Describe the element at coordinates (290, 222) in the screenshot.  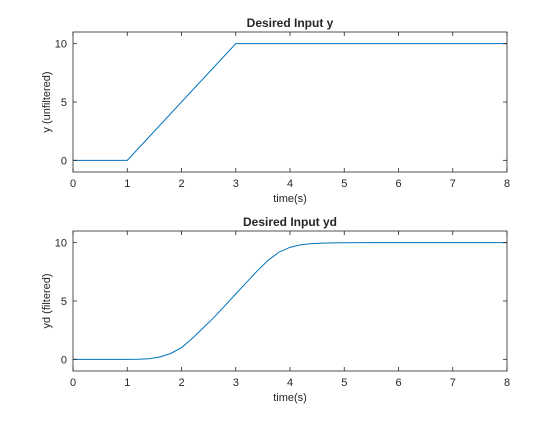
I see `chart-title: Desired Input yd` at that location.